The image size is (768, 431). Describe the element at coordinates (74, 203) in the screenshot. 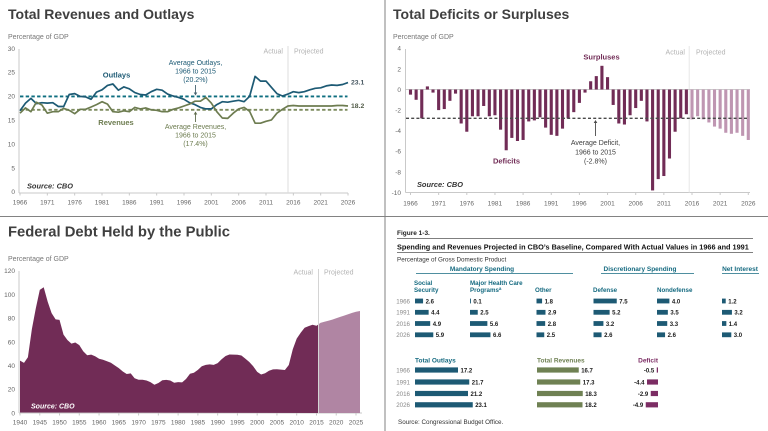

I see `svg-text: 1976` at that location.